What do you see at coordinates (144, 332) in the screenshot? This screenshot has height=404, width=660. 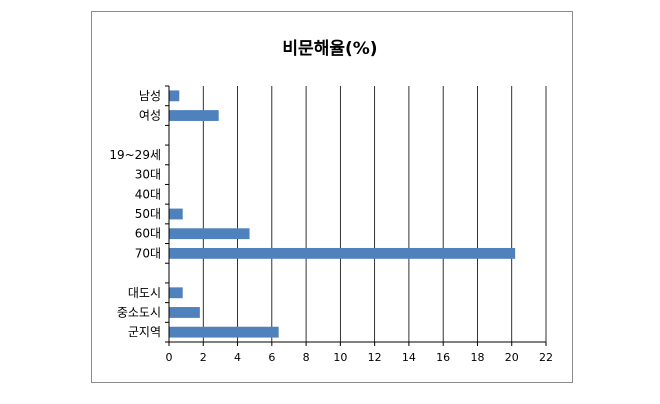 I see `category-label: 군지역` at bounding box center [144, 332].